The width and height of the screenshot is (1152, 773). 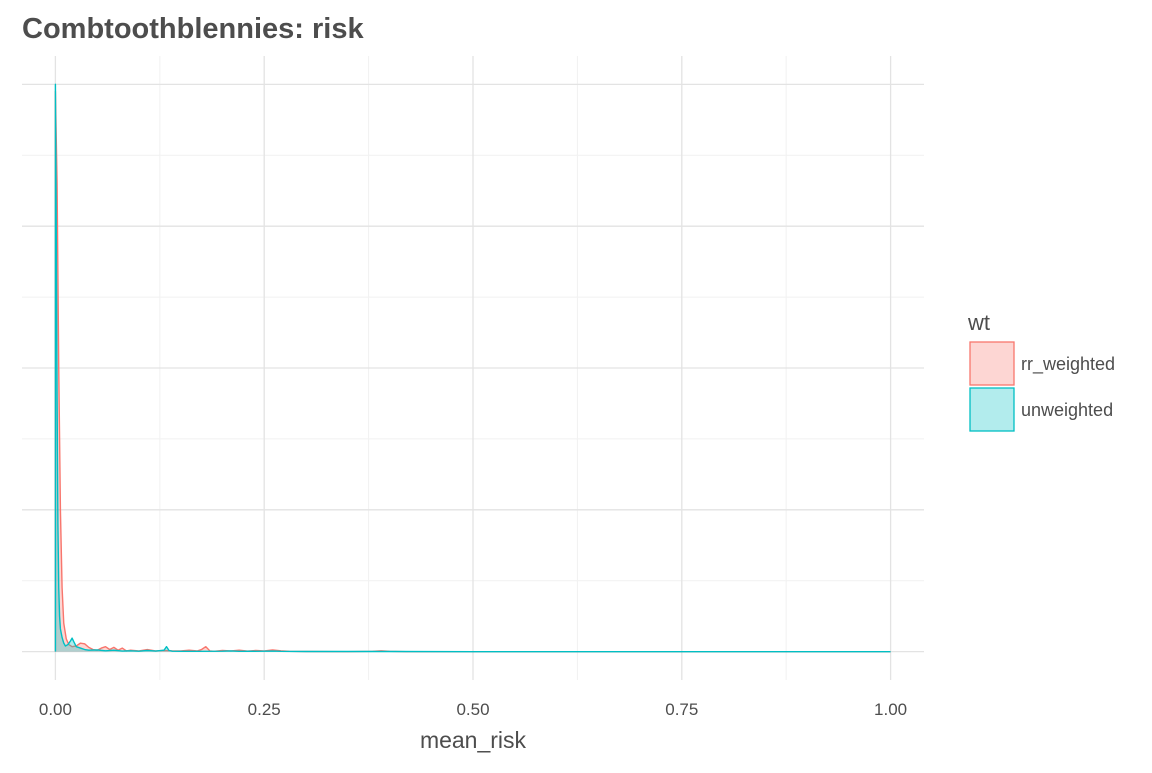 I want to click on legend-title: wt, so click(x=978, y=322).